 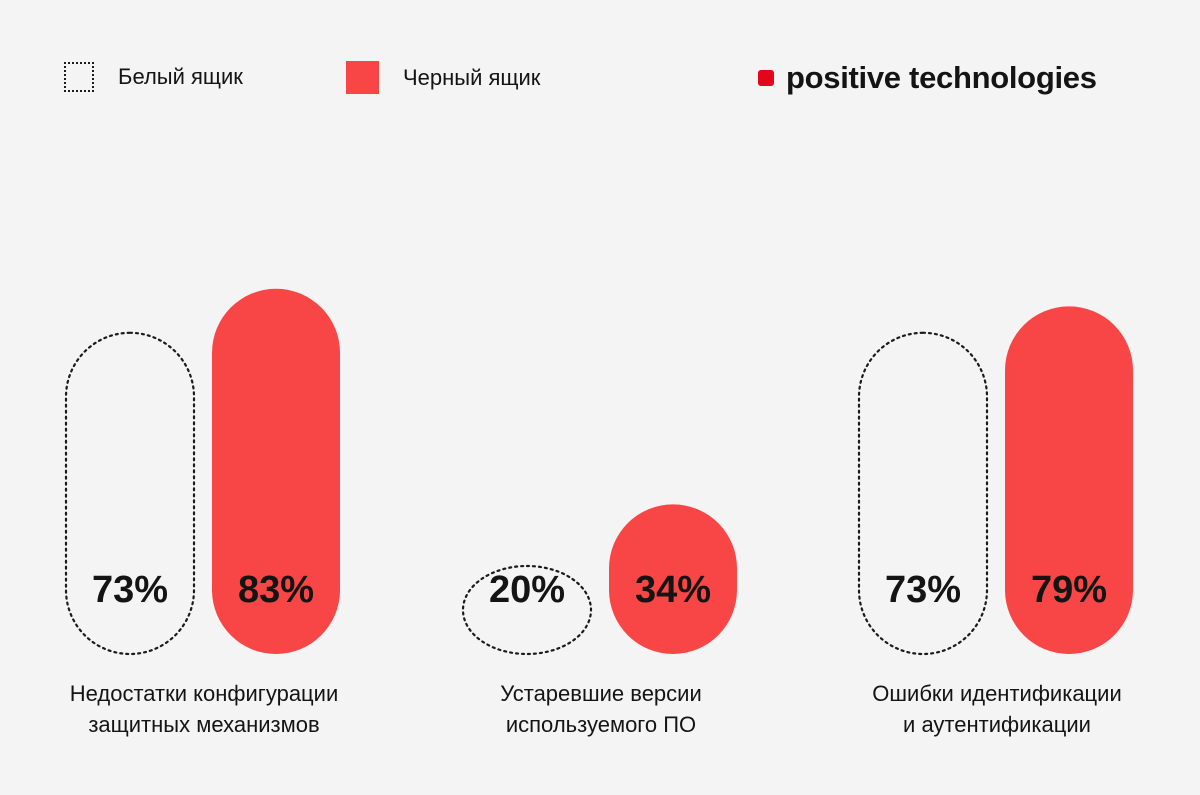 I want to click on legend-label-black-box: Черный ящик, so click(x=472, y=77).